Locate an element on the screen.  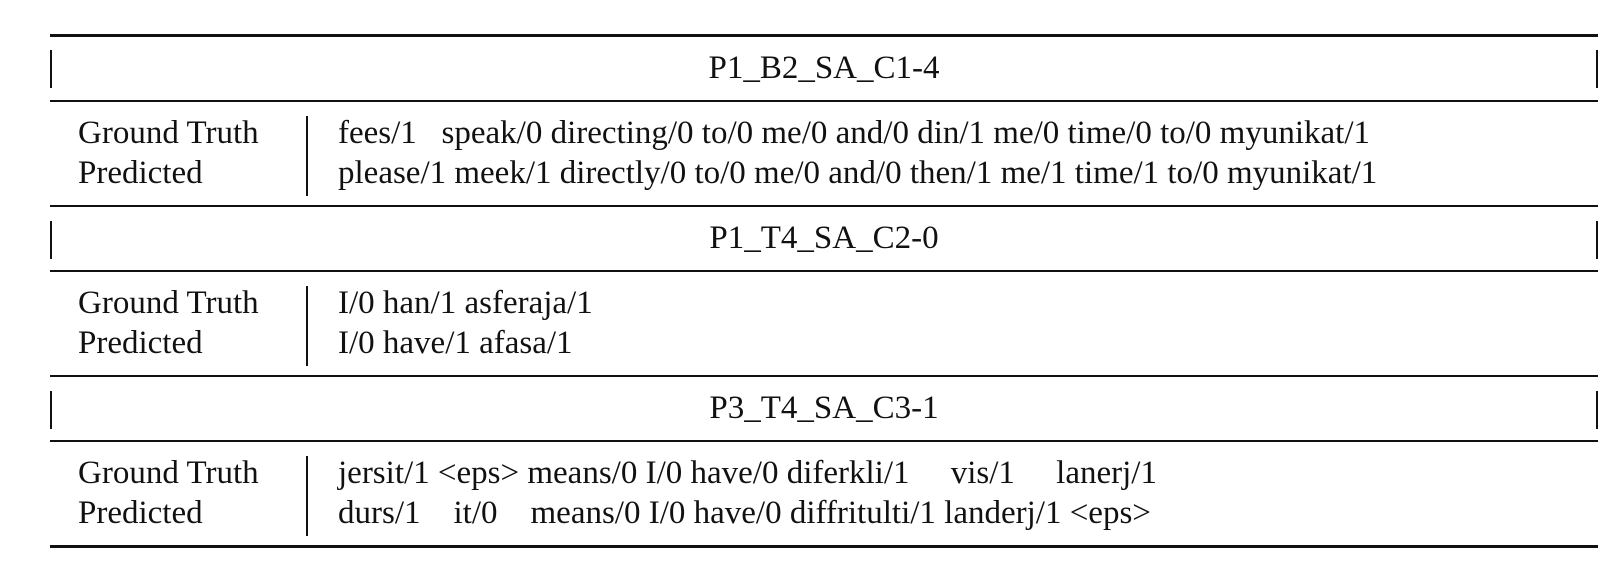
section-title: P1_B2_SA_C1-4 is located at coordinates (824, 68).